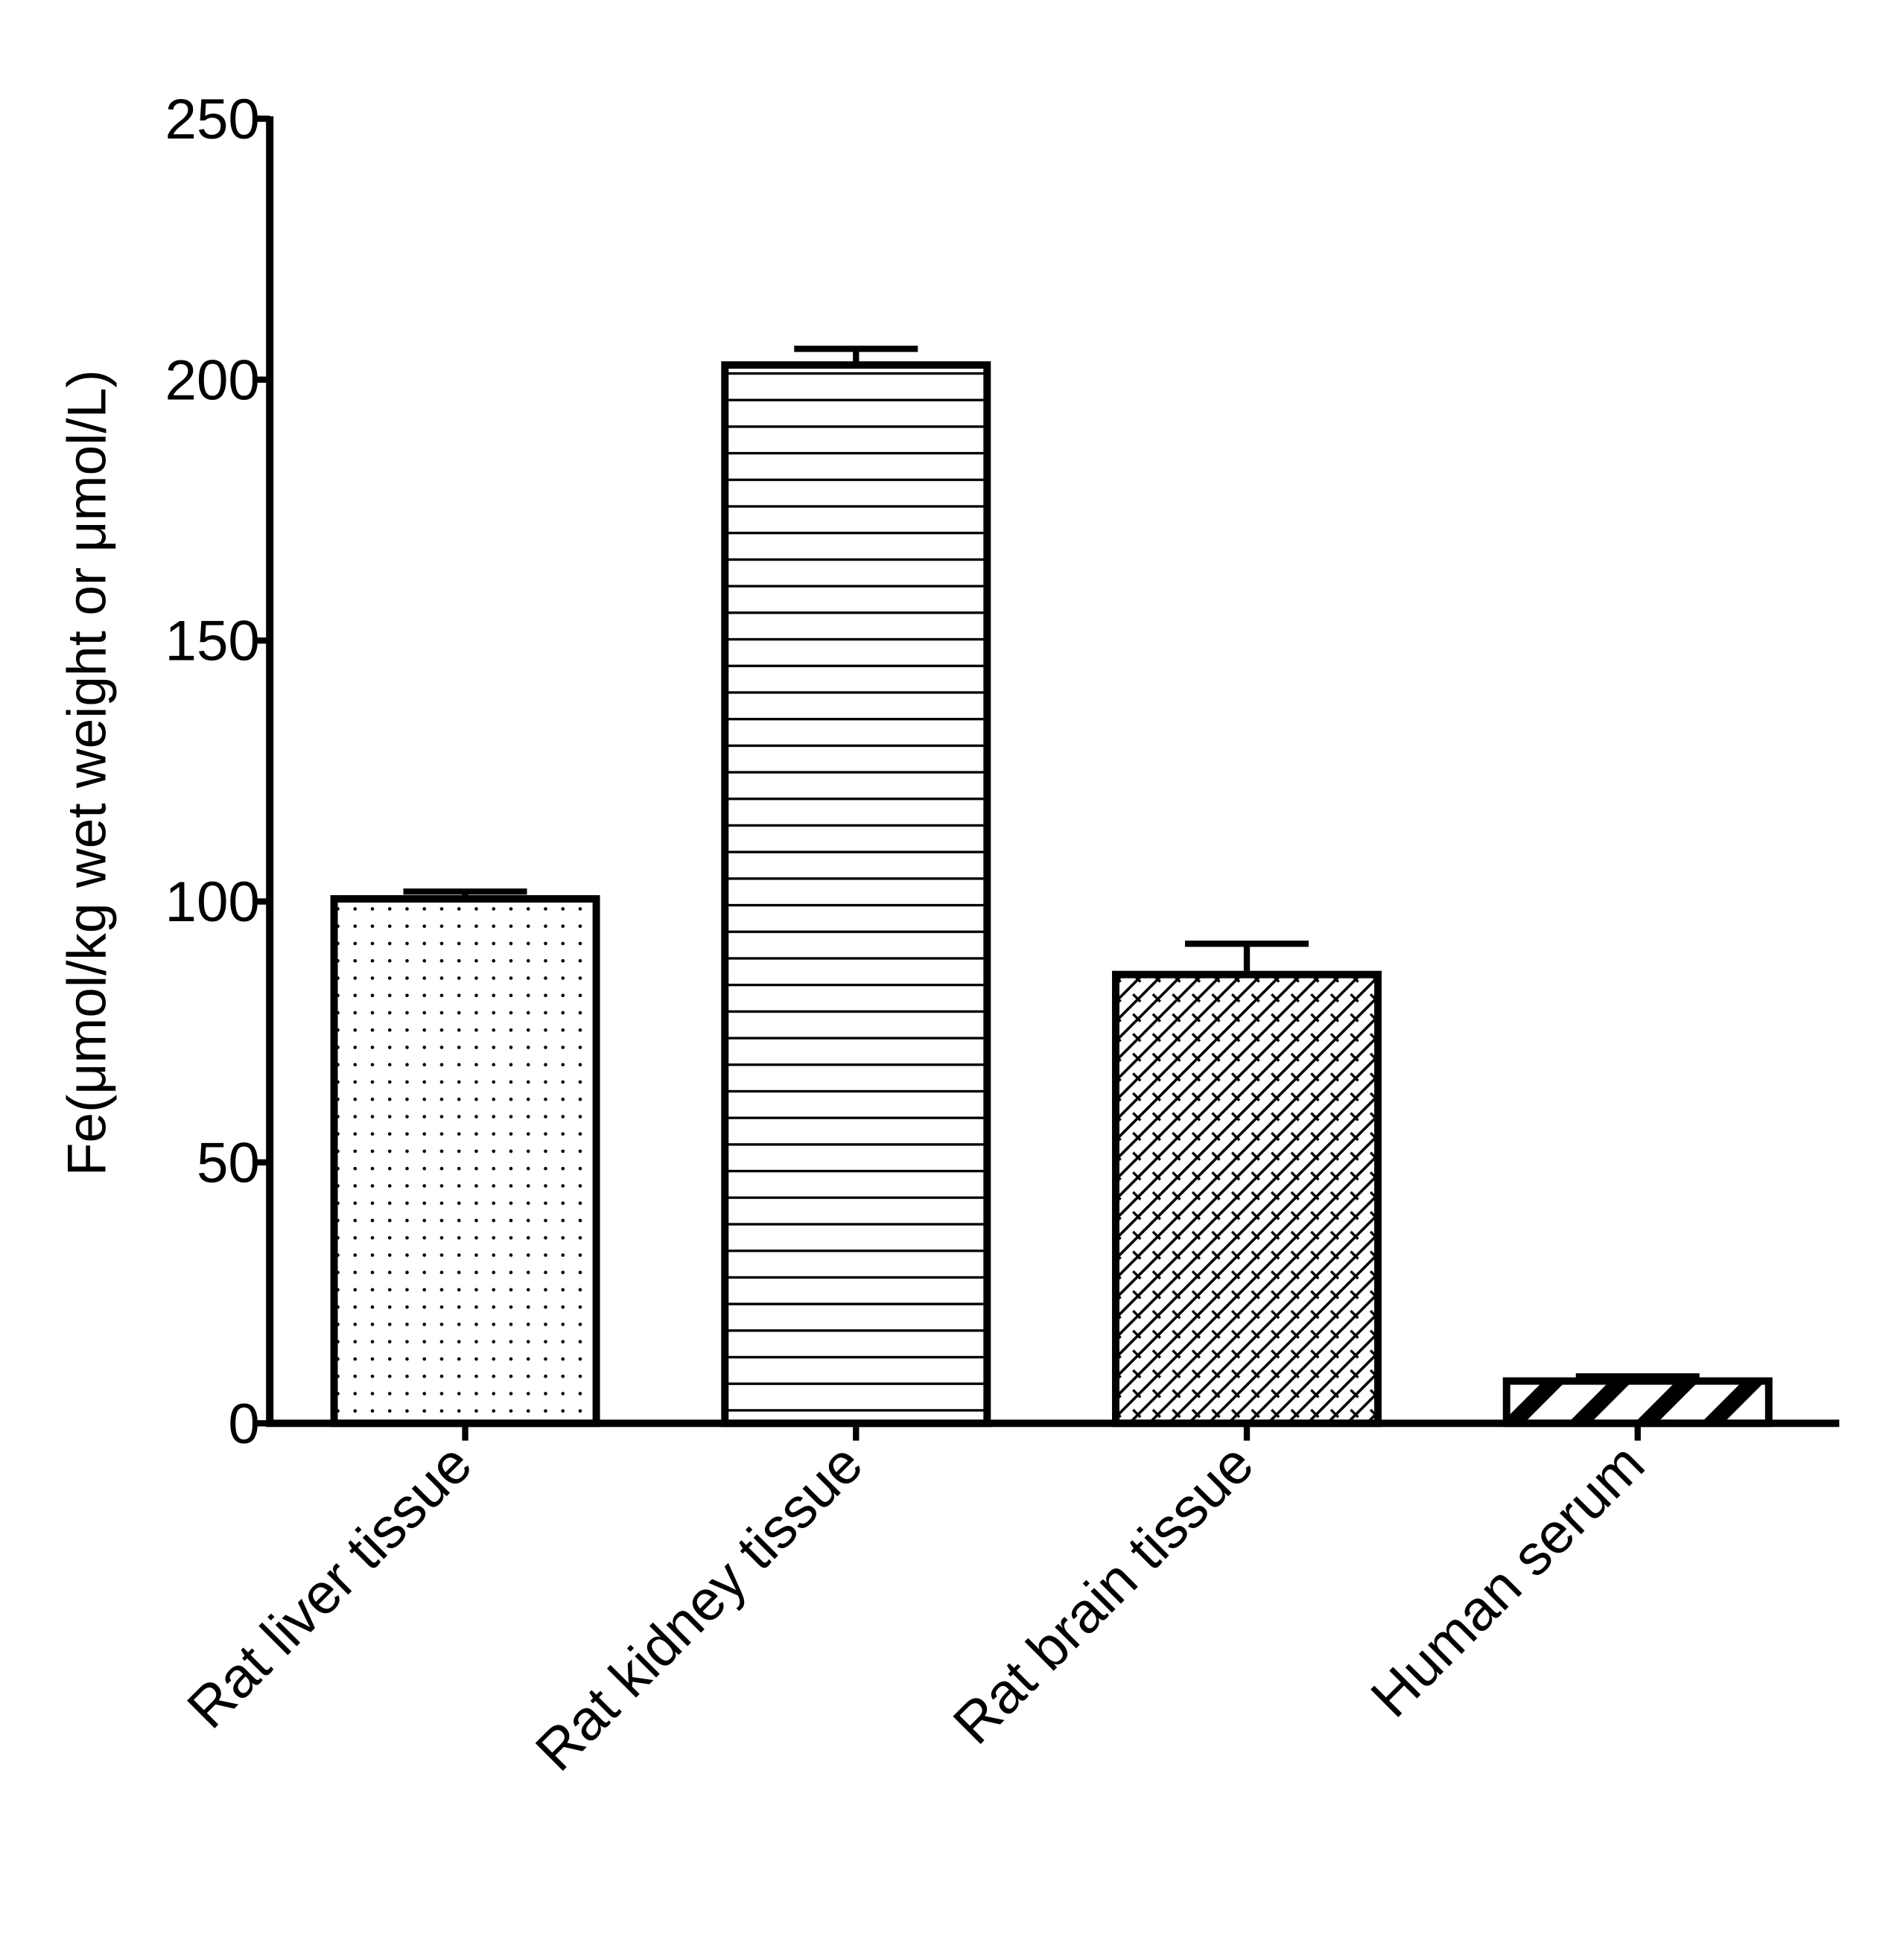 This screenshot has height=1960, width=1900. What do you see at coordinates (212, 119) in the screenshot?
I see `y-tick-label: 250` at bounding box center [212, 119].